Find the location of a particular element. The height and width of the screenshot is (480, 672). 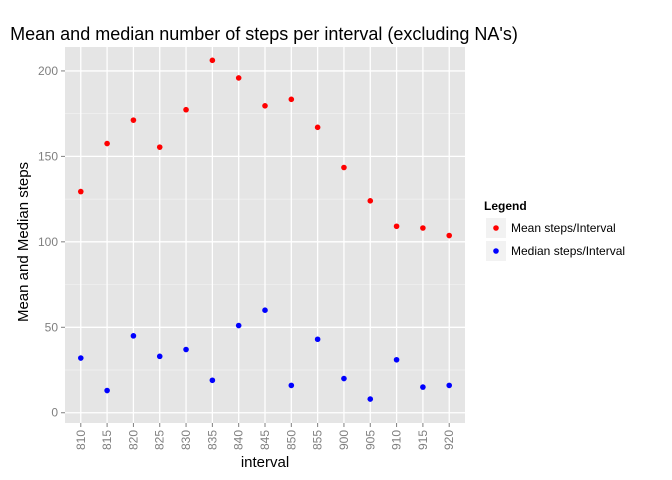

x-tick-label: 850 is located at coordinates (291, 440).